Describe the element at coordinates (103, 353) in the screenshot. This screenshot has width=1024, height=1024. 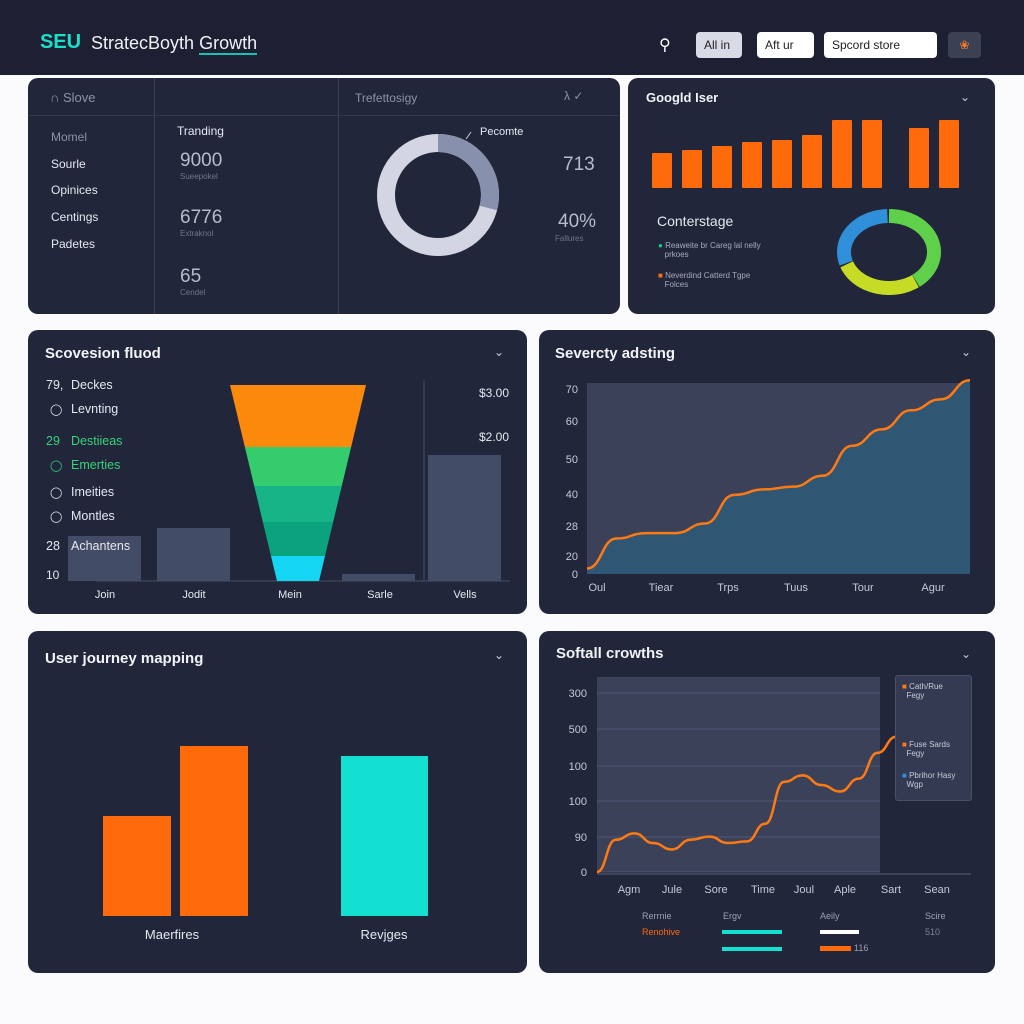
I see `panel-title: Scovesion fluod` at that location.